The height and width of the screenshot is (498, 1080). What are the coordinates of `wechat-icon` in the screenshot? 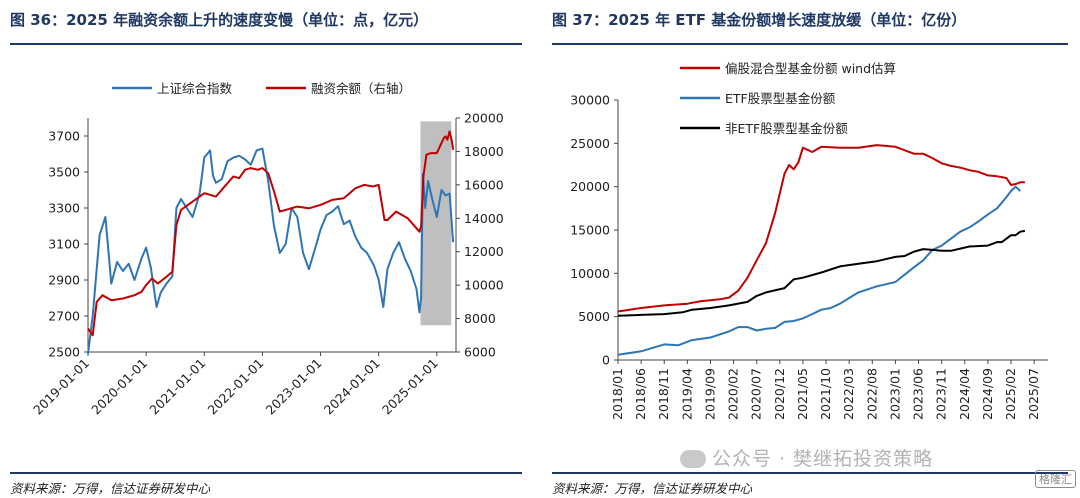 It's located at (693, 459).